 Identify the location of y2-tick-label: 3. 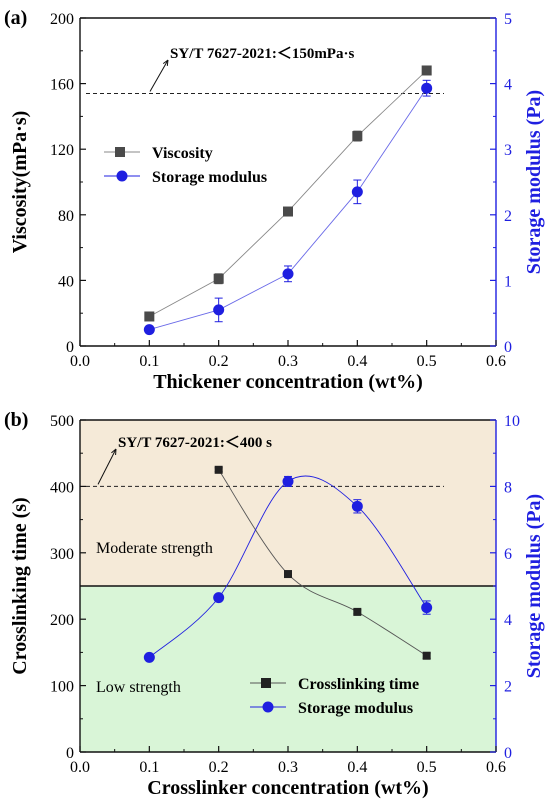
(508, 150).